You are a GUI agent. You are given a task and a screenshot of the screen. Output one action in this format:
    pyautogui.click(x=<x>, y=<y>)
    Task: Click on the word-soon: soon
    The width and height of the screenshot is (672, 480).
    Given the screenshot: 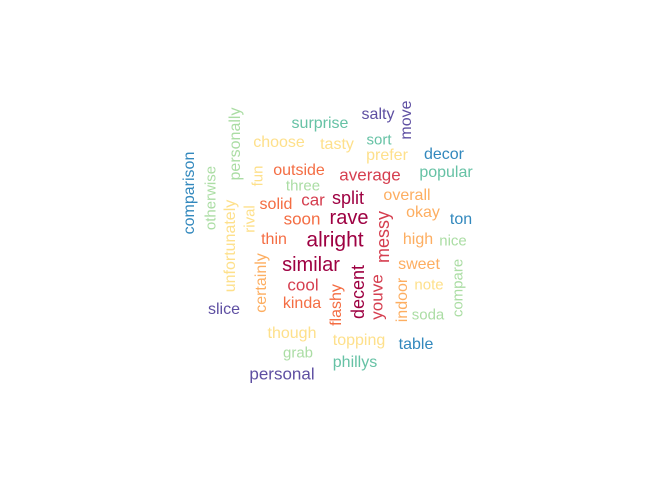 What is the action you would take?
    pyautogui.click(x=302, y=219)
    